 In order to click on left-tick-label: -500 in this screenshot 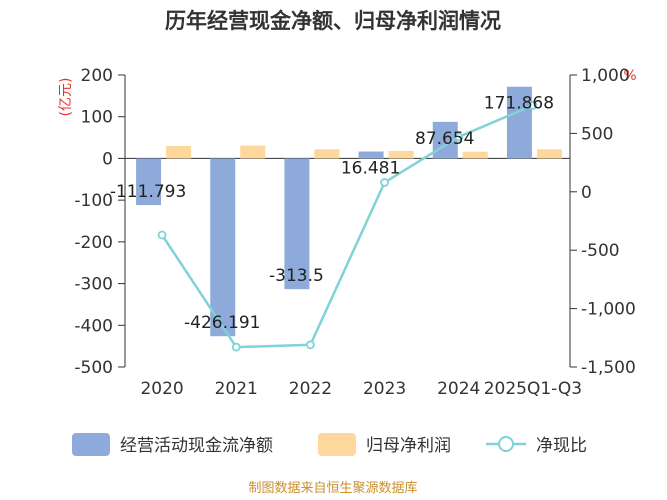, I will do `click(93, 368)`.